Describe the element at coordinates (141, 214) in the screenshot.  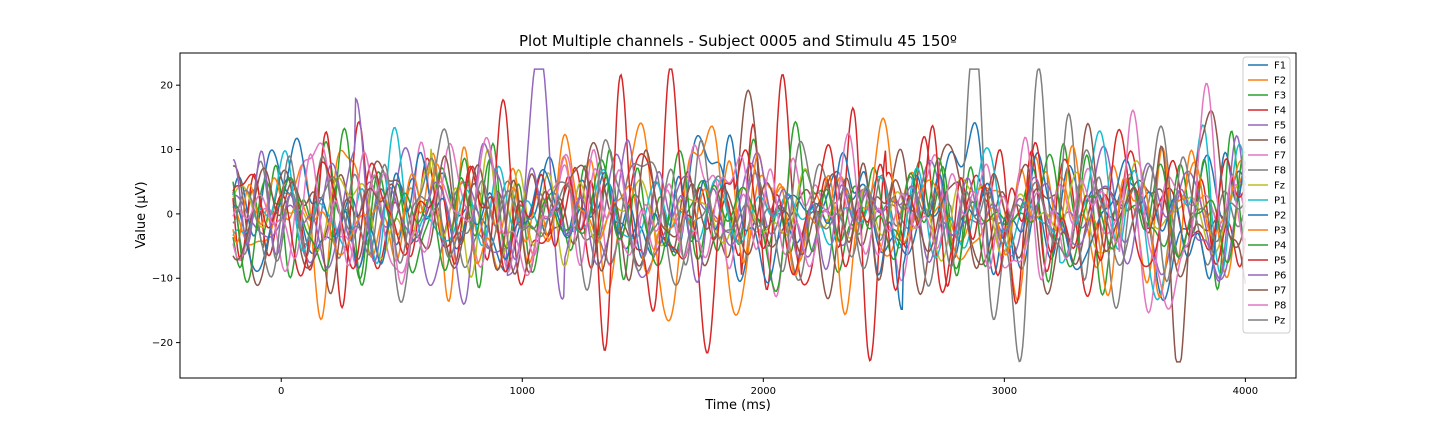
I see `y-axis-title: Value (µV)` at that location.